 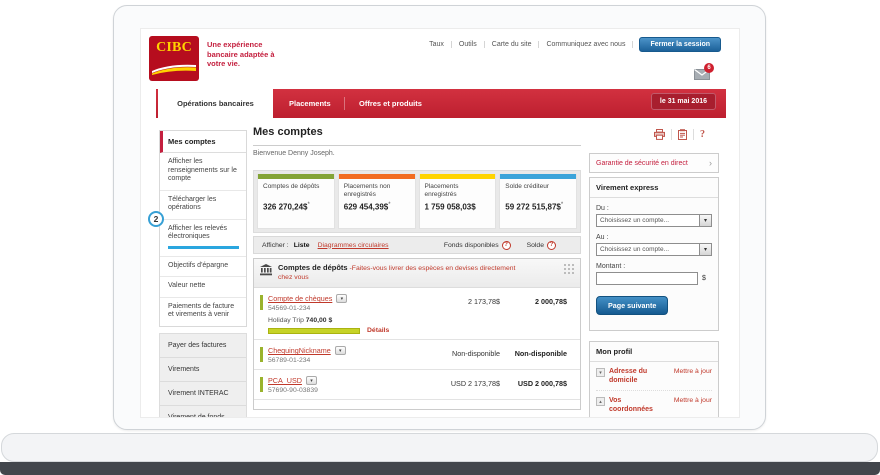 I want to click on goal-progress-bar, so click(x=314, y=330).